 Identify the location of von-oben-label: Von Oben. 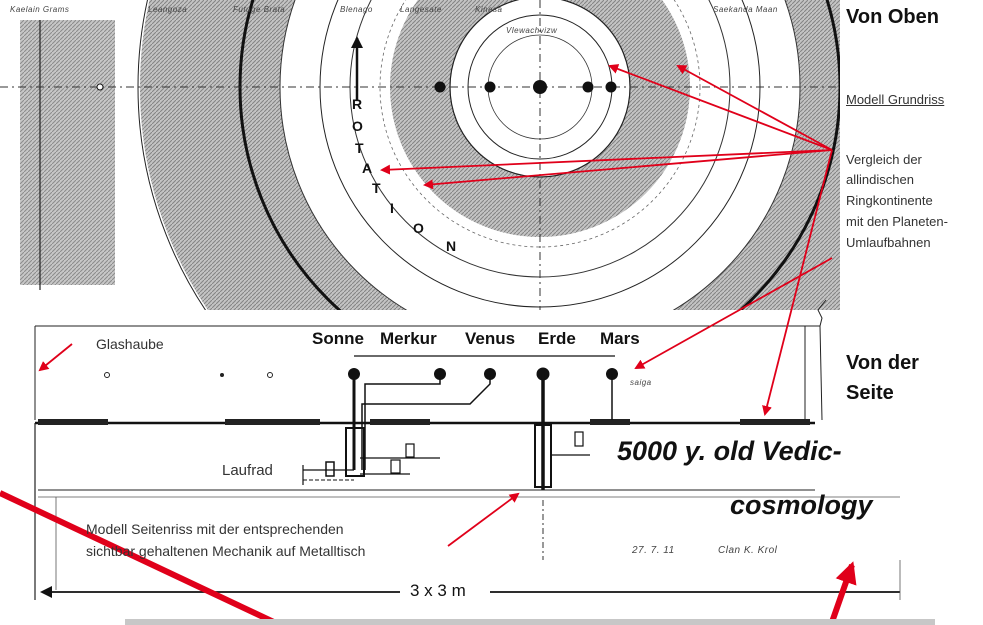
(892, 17).